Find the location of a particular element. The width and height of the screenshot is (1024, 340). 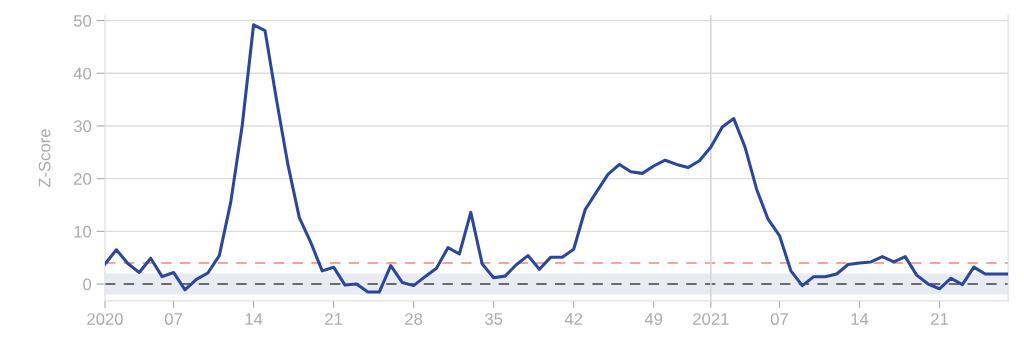

y-tick-label: 50 is located at coordinates (82, 20).